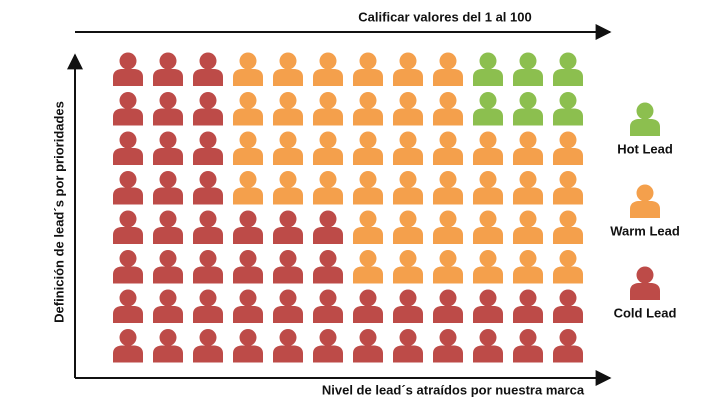 The height and width of the screenshot is (400, 720). What do you see at coordinates (645, 230) in the screenshot?
I see `legend-label: Warm Lead` at bounding box center [645, 230].